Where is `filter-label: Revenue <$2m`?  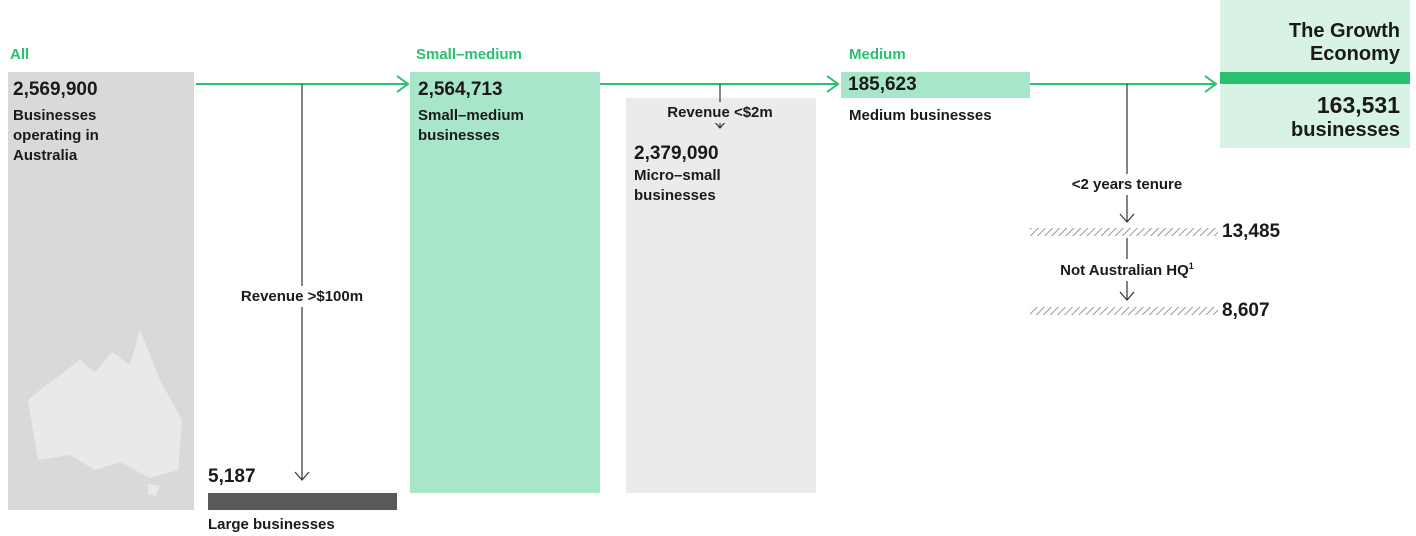 filter-label: Revenue <$2m is located at coordinates (720, 112).